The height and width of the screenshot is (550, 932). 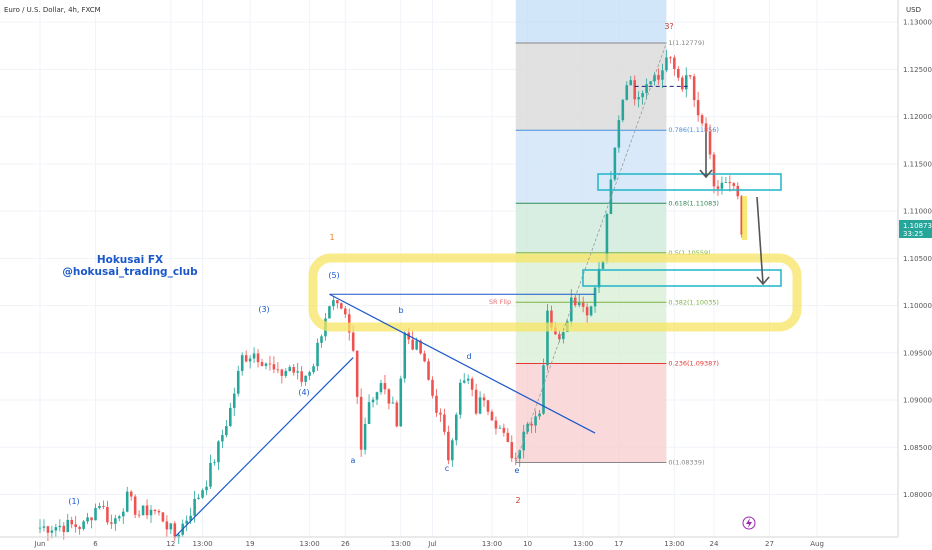 What do you see at coordinates (917, 70) in the screenshot?
I see `y-tick-label: 1.12500` at bounding box center [917, 70].